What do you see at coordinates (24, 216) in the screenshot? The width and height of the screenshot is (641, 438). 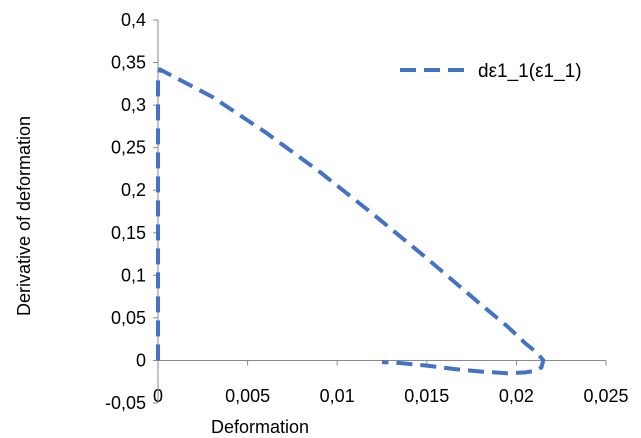 I see `y-axis-title: Derivative of deformation` at bounding box center [24, 216].